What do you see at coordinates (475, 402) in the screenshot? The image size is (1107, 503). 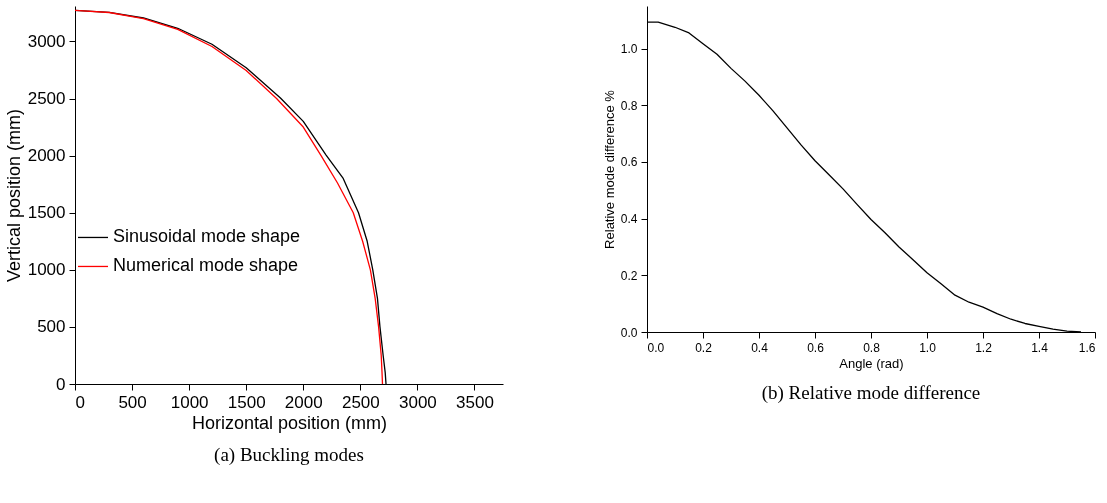 I see `x-tick-label: 3500` at bounding box center [475, 402].